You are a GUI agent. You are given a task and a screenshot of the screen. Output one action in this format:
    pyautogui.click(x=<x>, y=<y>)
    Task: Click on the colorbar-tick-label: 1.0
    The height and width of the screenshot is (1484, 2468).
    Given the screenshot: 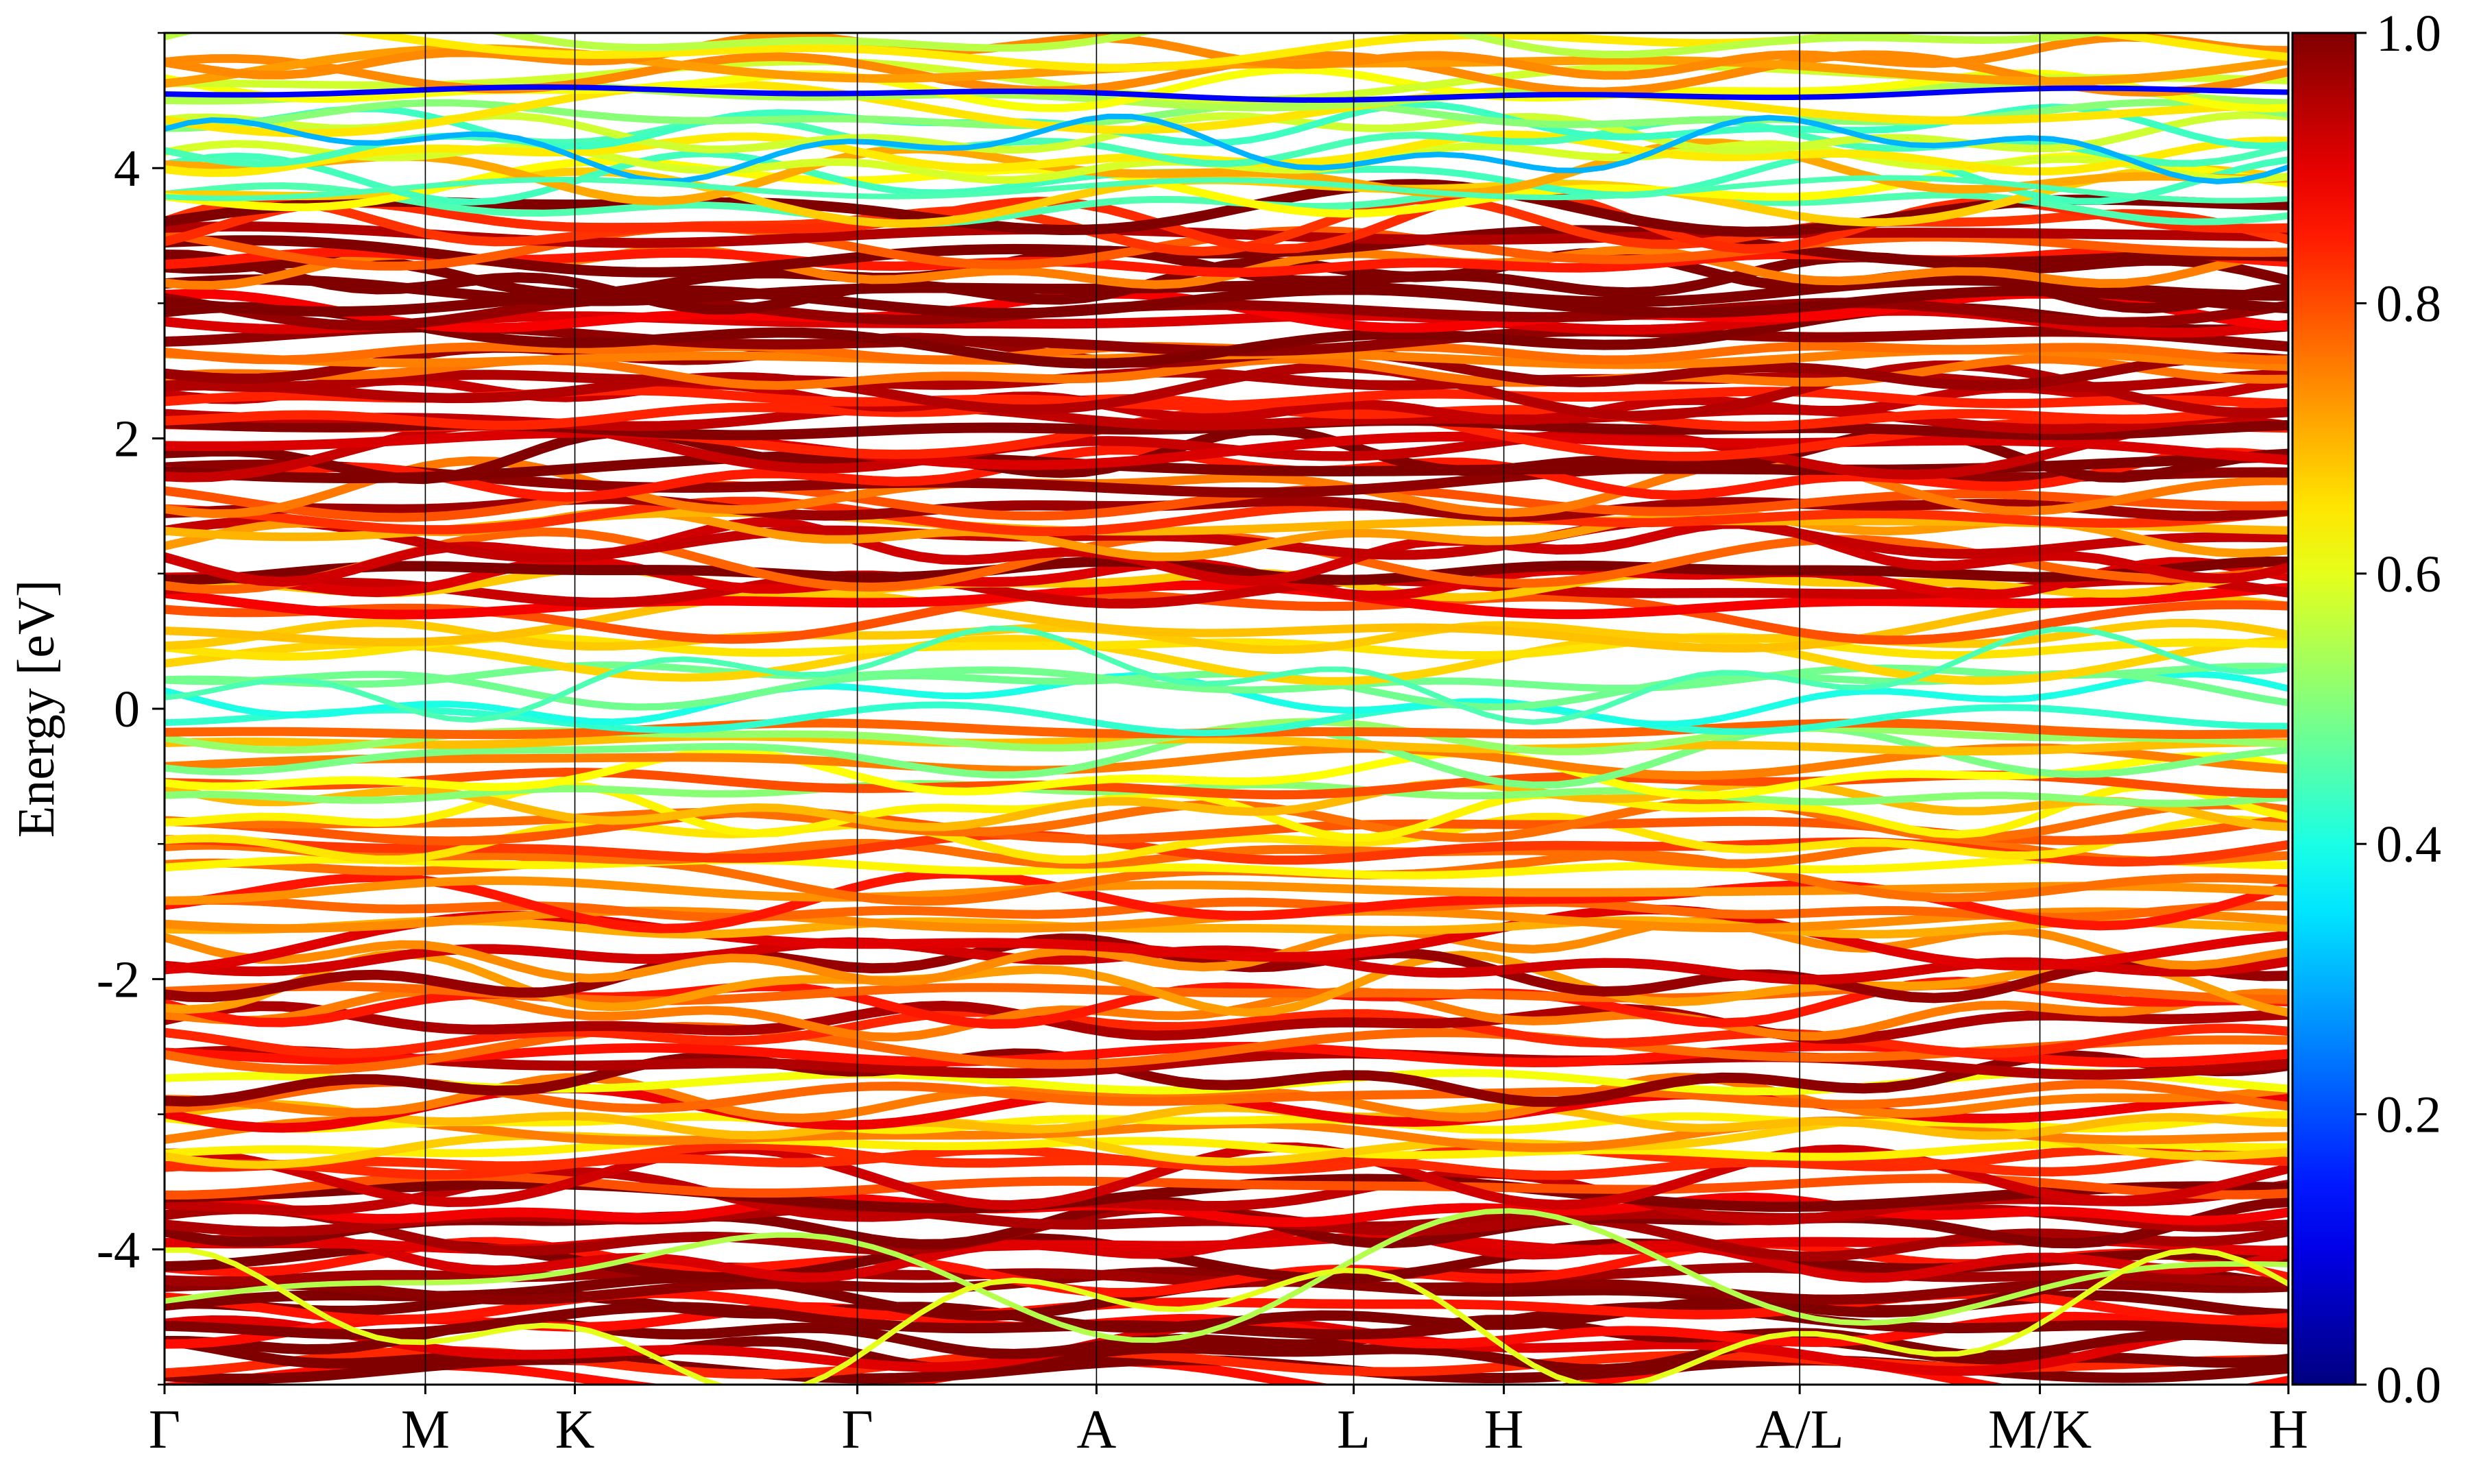 What is the action you would take?
    pyautogui.click(x=2408, y=33)
    